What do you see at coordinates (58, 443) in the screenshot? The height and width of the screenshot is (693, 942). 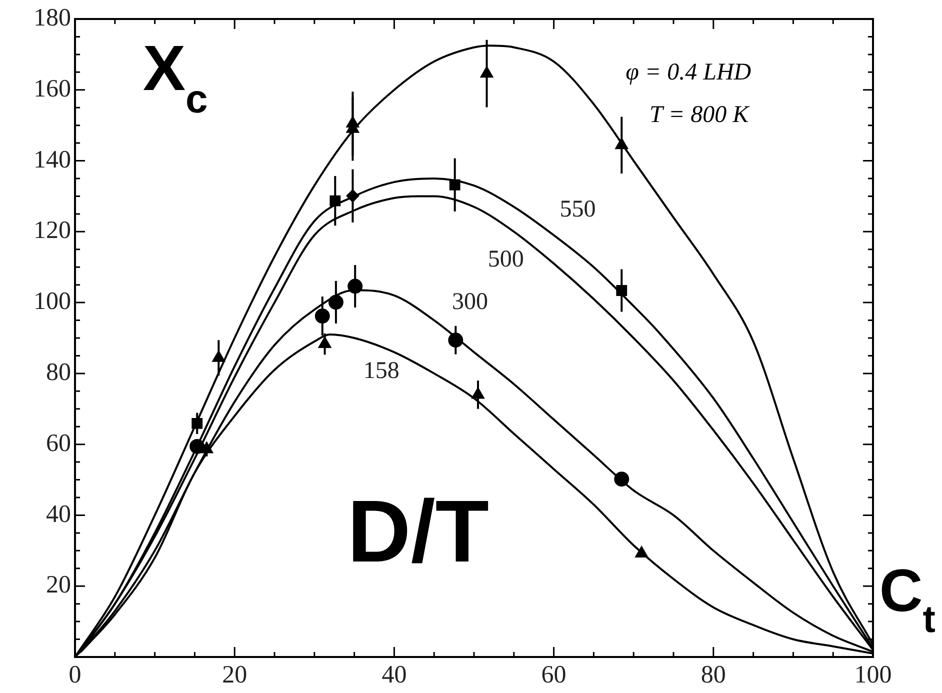 I see `y-tick-label: 60` at bounding box center [58, 443].